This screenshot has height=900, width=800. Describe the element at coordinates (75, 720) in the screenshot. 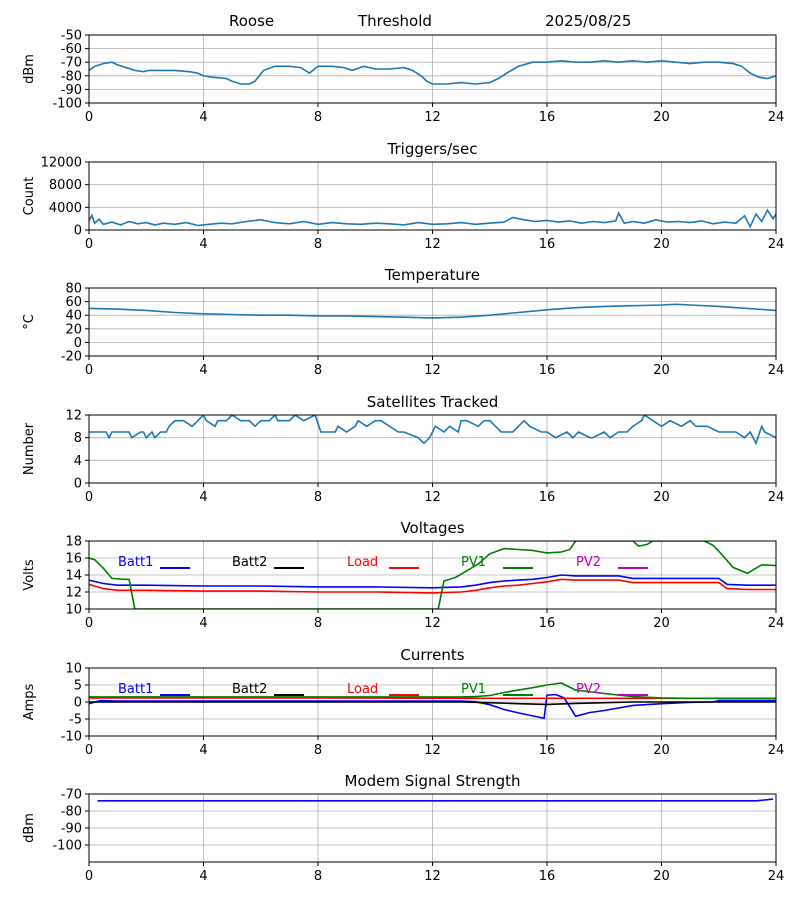

I see `y-tick-label: -5` at that location.